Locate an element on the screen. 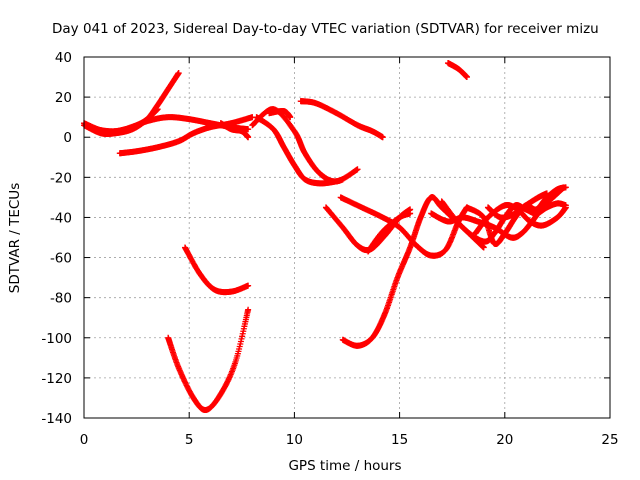 Image resolution: width=640 pixels, height=480 pixels. x-tick-label: 10 is located at coordinates (294, 440).